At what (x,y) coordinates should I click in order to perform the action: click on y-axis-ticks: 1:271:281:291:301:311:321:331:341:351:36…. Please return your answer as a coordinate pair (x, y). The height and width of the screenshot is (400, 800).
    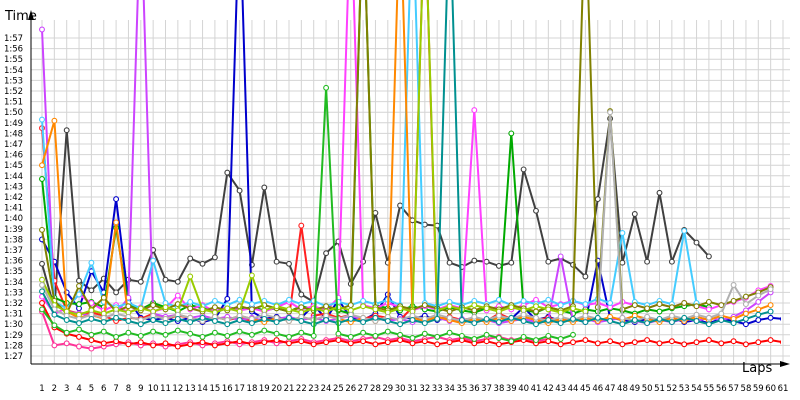
    Looking at the image, I should click on (13, 198).